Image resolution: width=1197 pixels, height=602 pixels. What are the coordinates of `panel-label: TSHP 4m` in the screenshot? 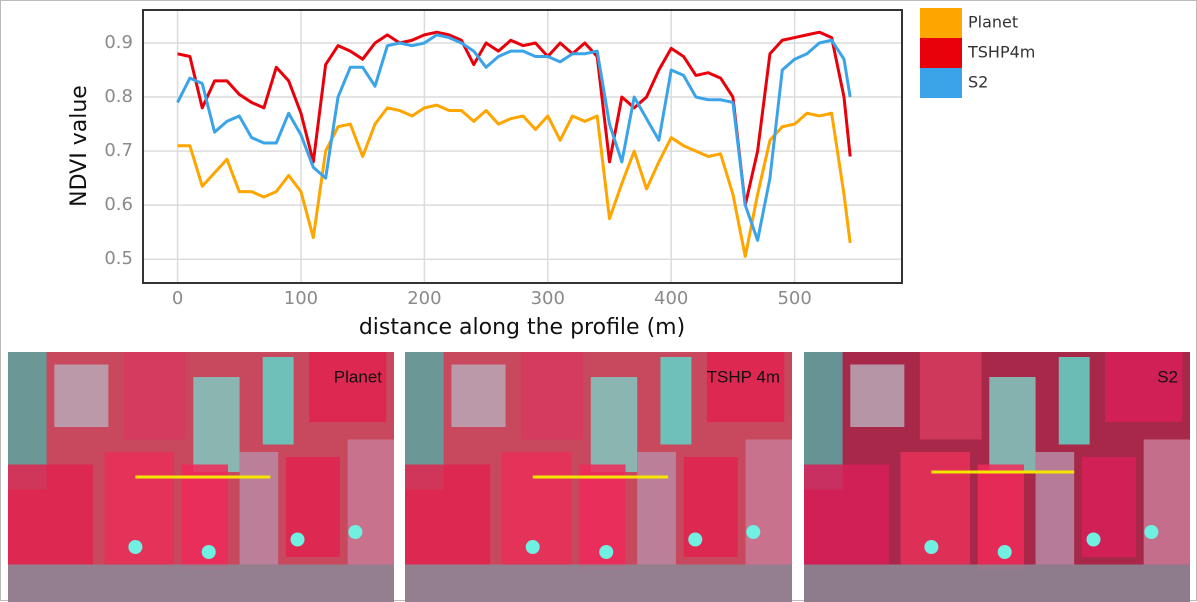 It's located at (743, 376).